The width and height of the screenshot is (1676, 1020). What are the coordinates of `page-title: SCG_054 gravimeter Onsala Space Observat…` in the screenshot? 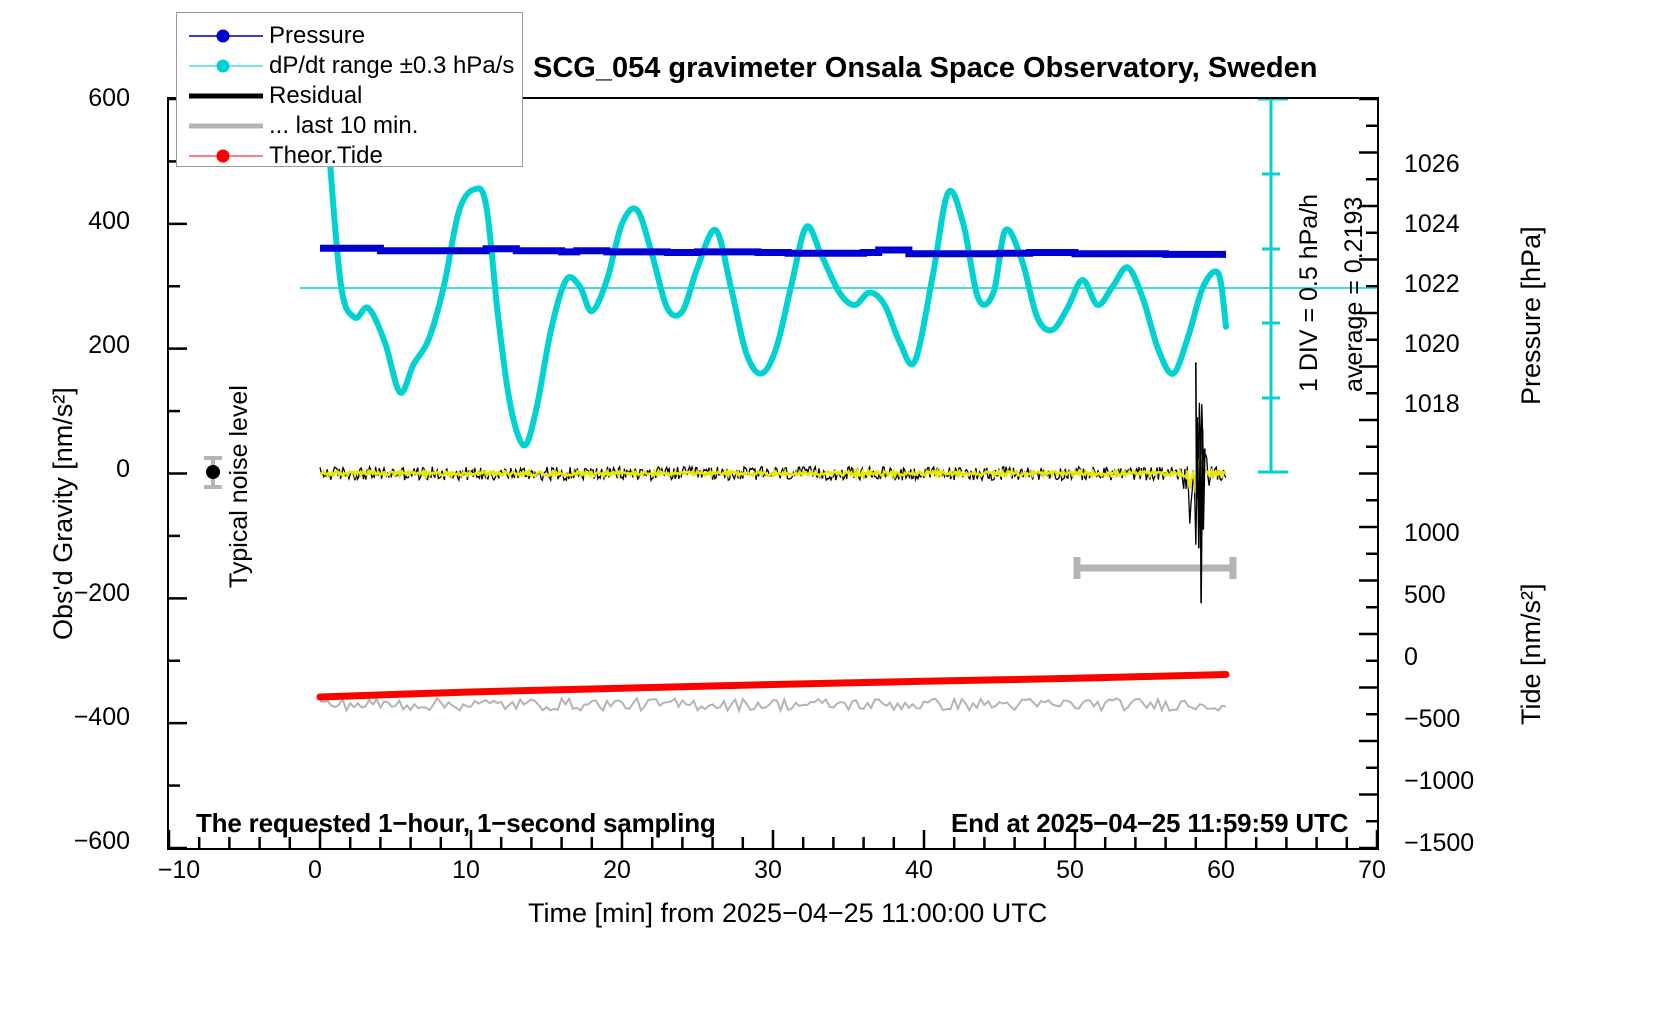 It's located at (925, 68).